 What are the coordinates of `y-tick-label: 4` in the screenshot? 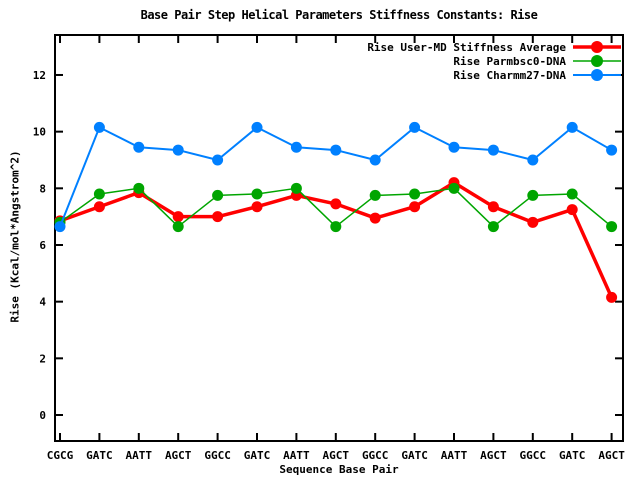 It's located at (42, 302).